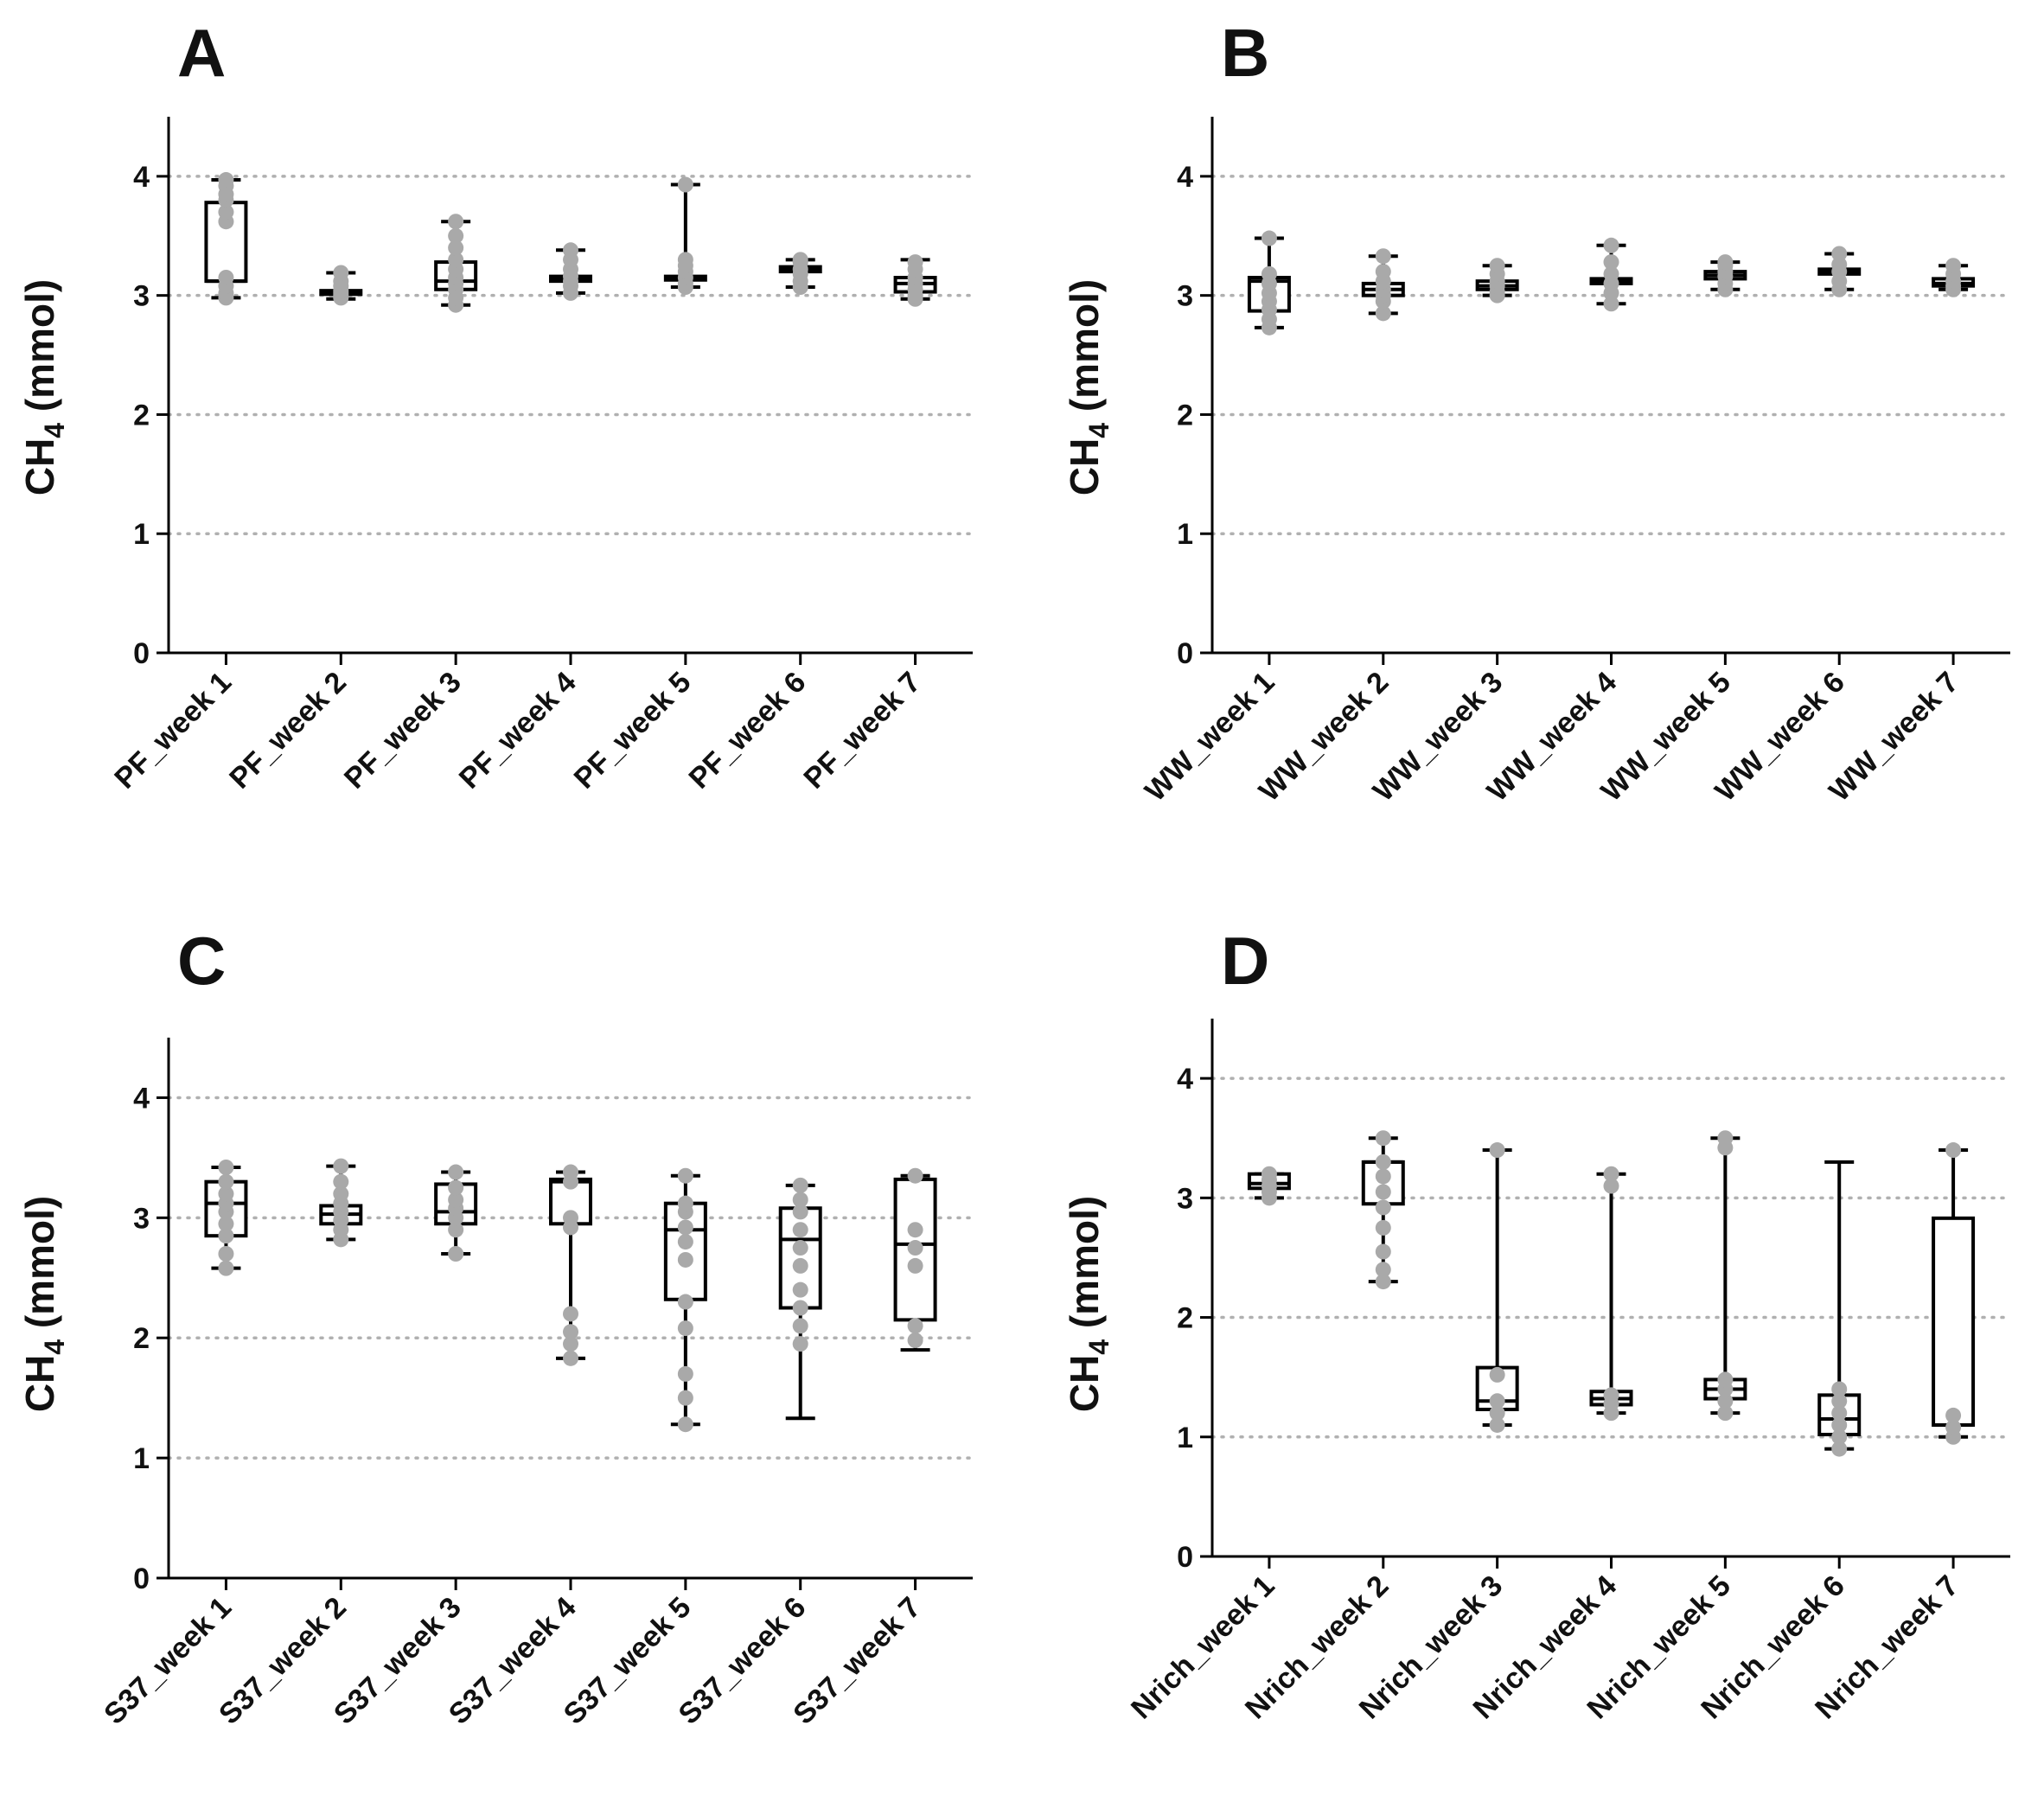  I want to click on y-axis-label-C: CH4 (mmol), so click(43, 1304).